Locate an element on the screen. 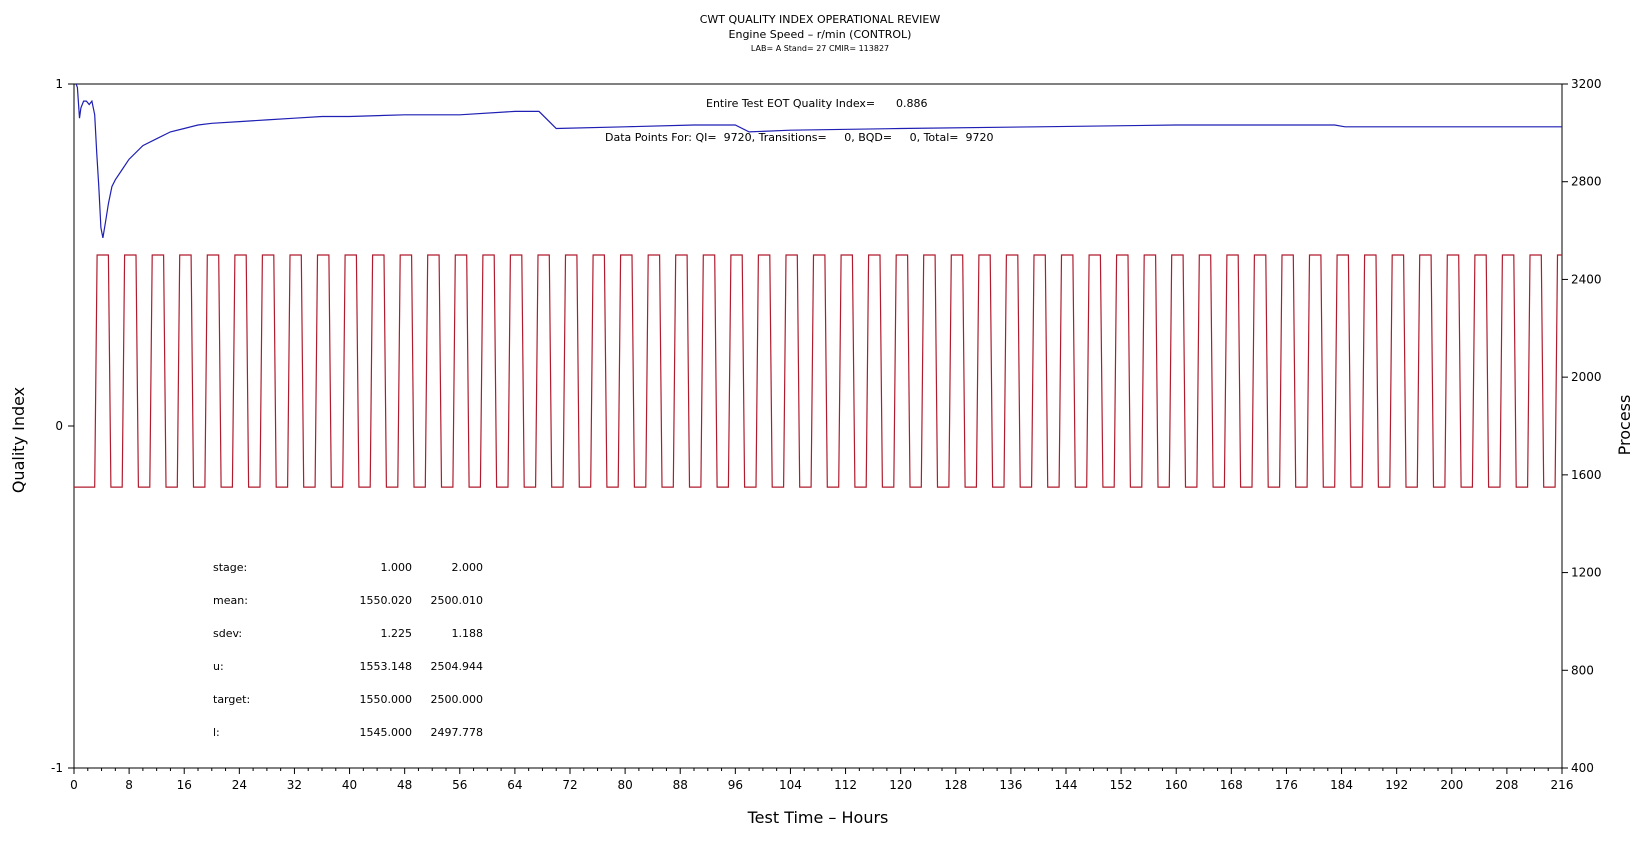 The height and width of the screenshot is (845, 1648). x-tick-label: 96 is located at coordinates (735, 785).